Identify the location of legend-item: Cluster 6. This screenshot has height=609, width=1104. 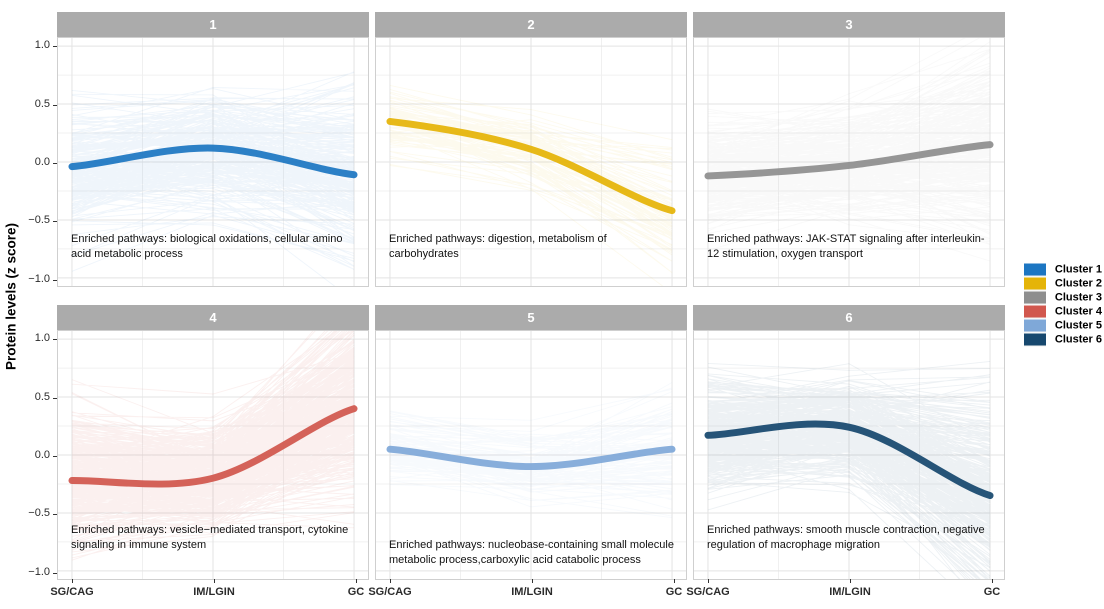
(1062, 339).